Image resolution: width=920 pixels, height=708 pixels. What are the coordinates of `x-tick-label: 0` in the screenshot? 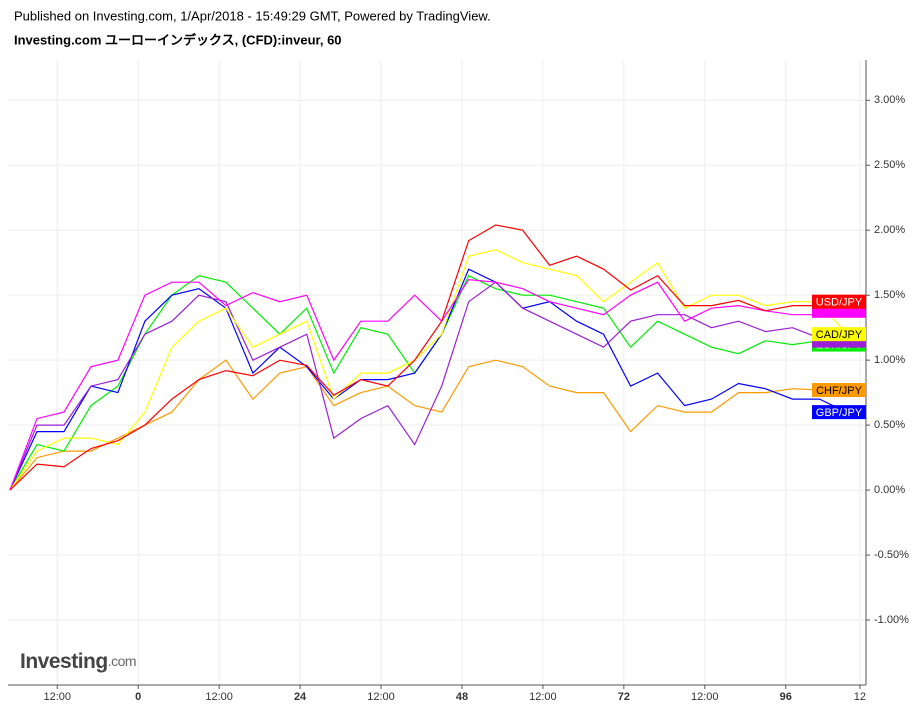 It's located at (138, 697).